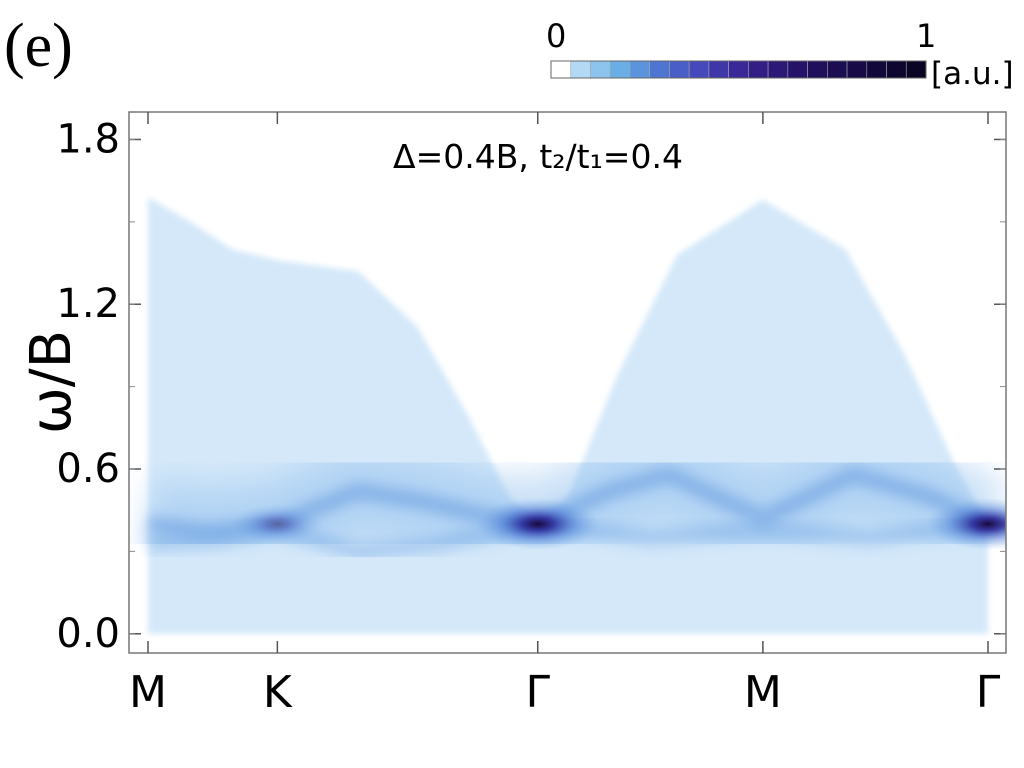 The width and height of the screenshot is (1024, 768). What do you see at coordinates (88, 139) in the screenshot?
I see `y-tick-label: 1.8` at bounding box center [88, 139].